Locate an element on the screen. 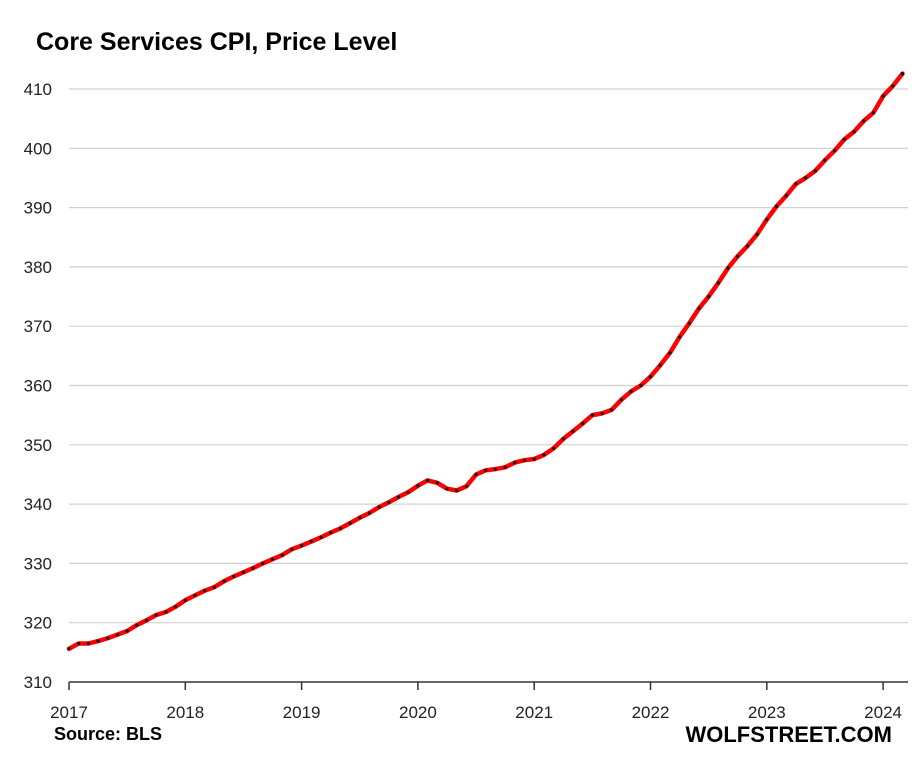 This screenshot has width=922, height=764. y-tick-label: 400 is located at coordinates (38, 148).